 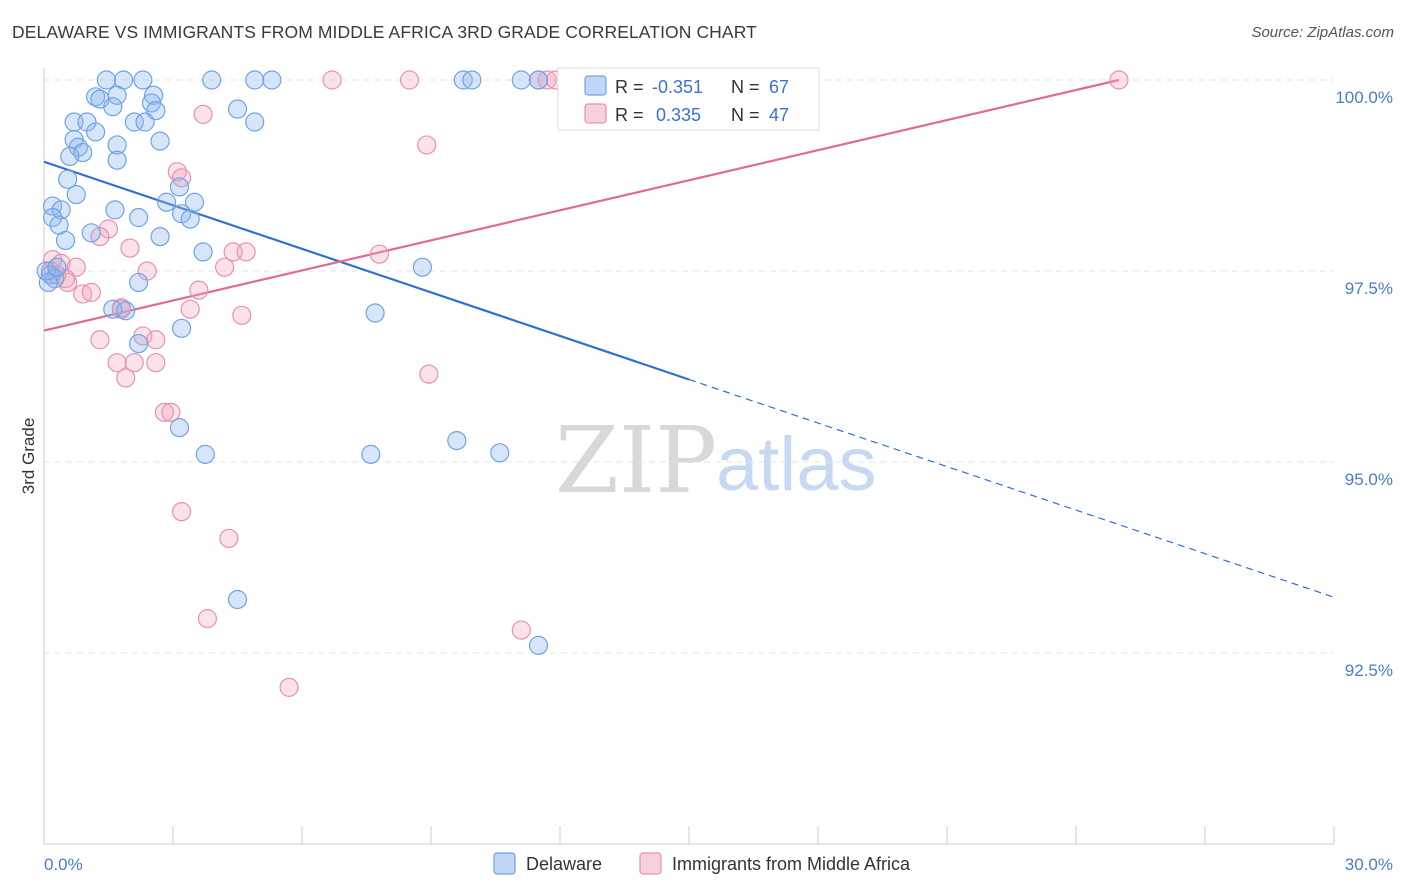 What do you see at coordinates (595, 85) in the screenshot?
I see `legend-swatch-delaware` at bounding box center [595, 85].